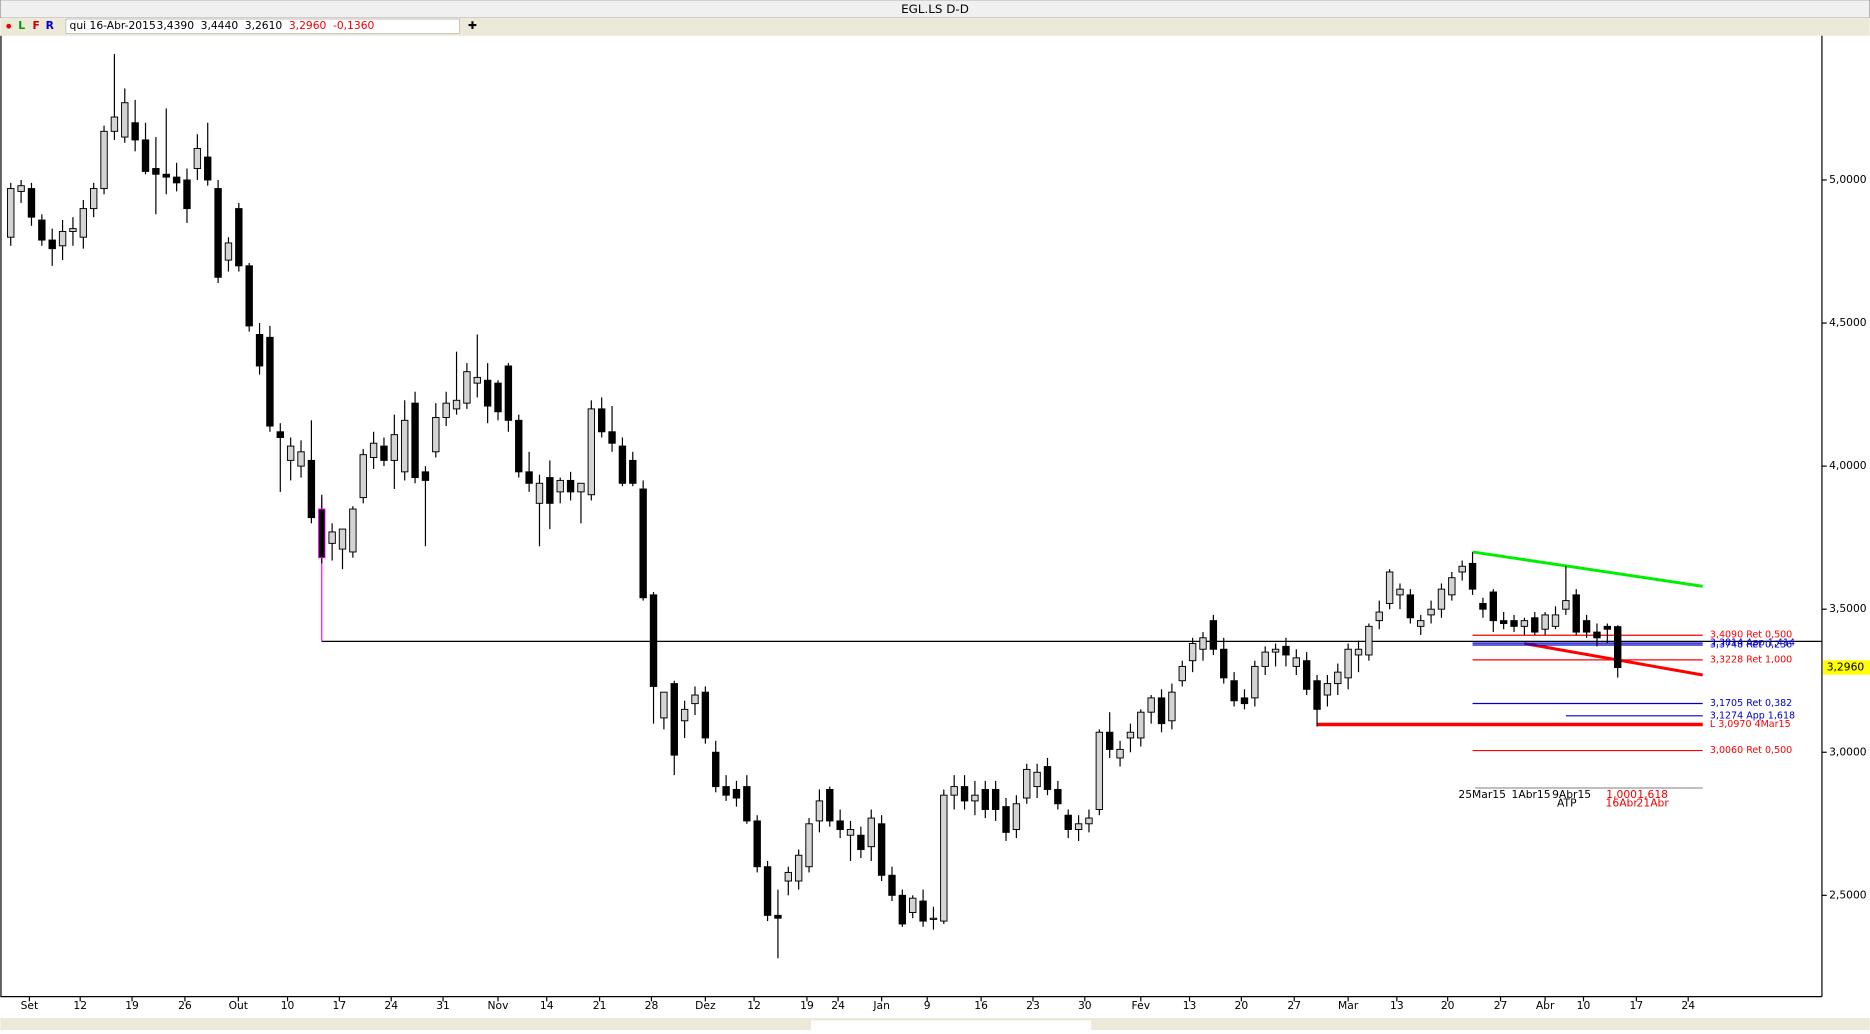 Image resolution: width=1870 pixels, height=1034 pixels. I want to click on x-tick-label: 24, so click(1688, 1005).